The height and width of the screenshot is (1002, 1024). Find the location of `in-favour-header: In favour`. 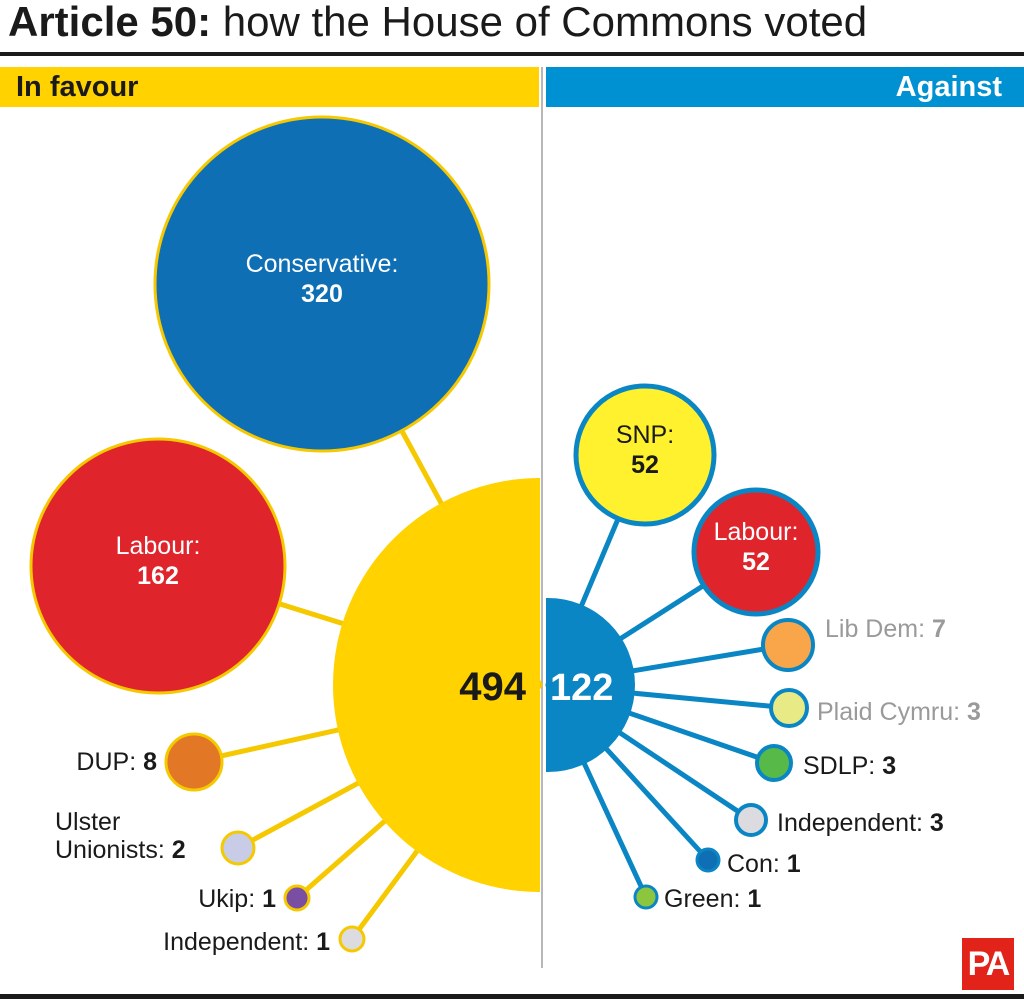

in-favour-header: In favour is located at coordinates (269, 87).